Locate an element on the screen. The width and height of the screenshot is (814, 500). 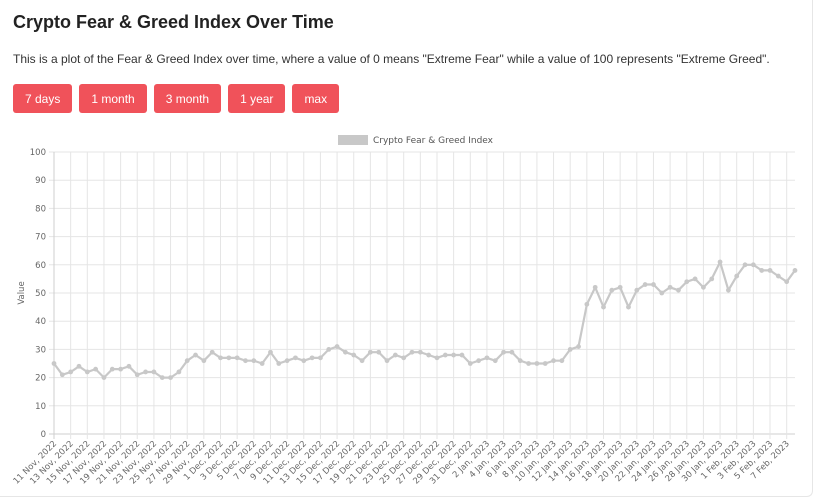
page-title: Crypto Fear & Greed Index Over Time is located at coordinates (173, 22).